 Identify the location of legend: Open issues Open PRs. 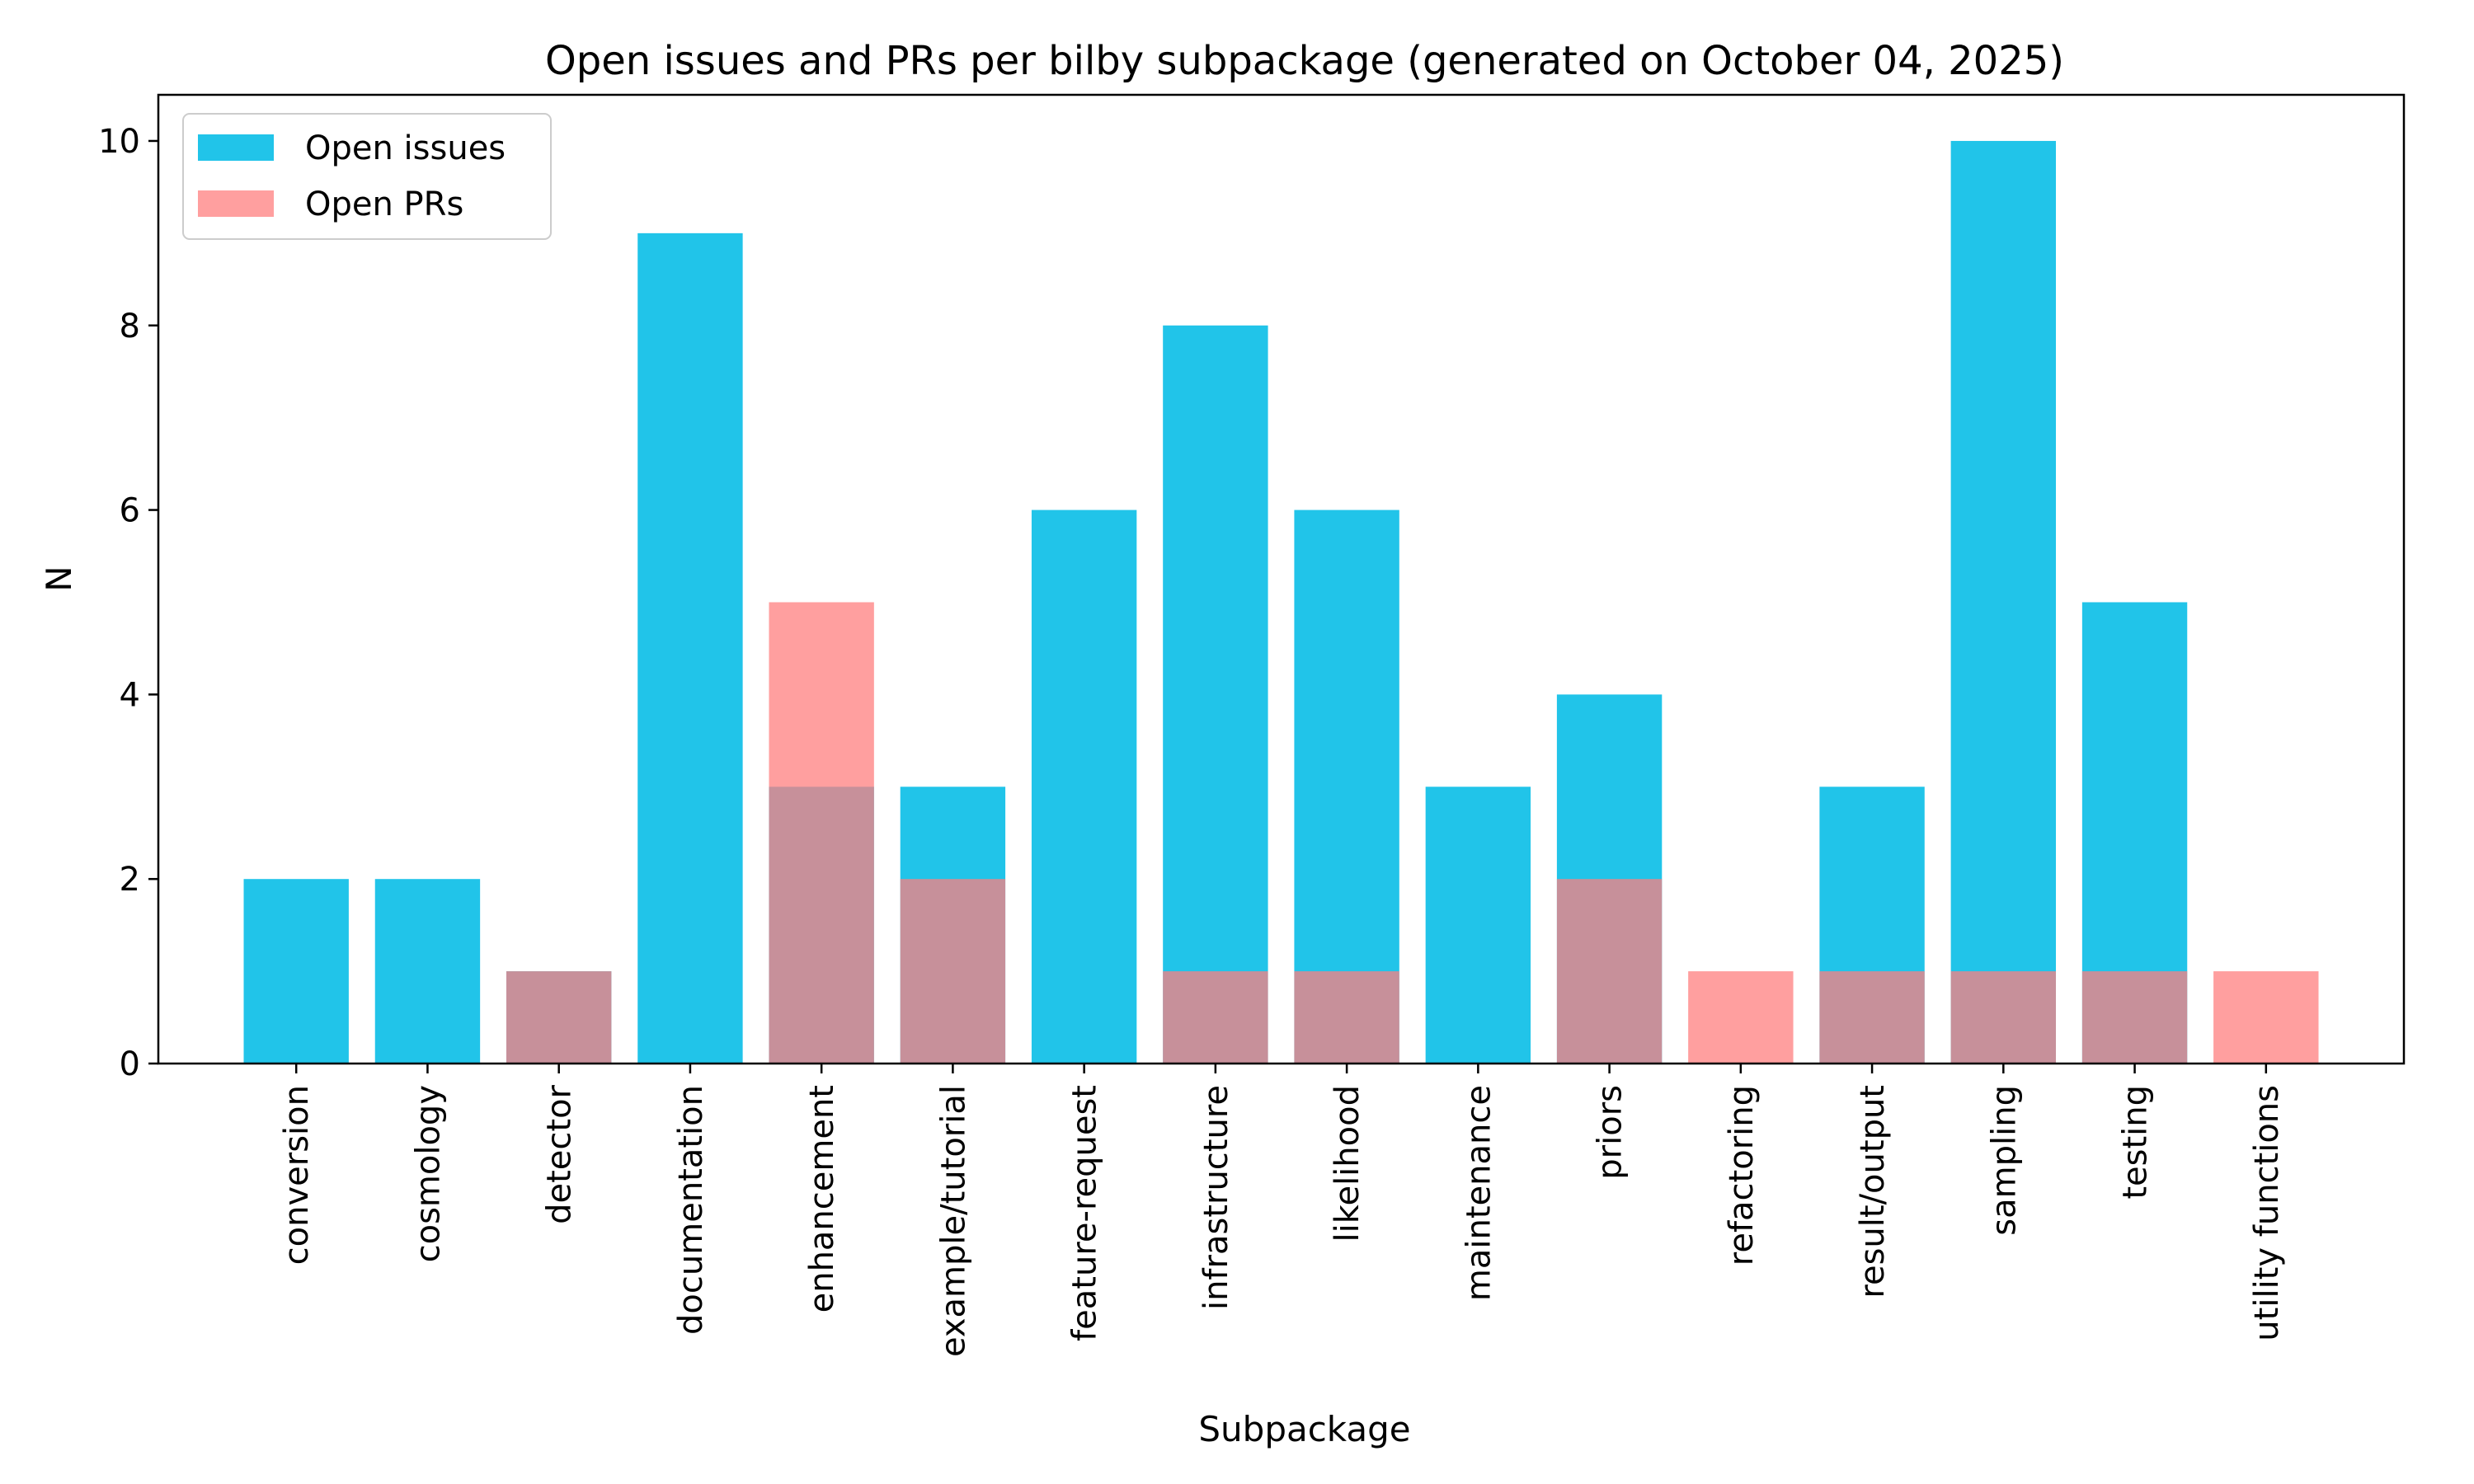
(367, 176).